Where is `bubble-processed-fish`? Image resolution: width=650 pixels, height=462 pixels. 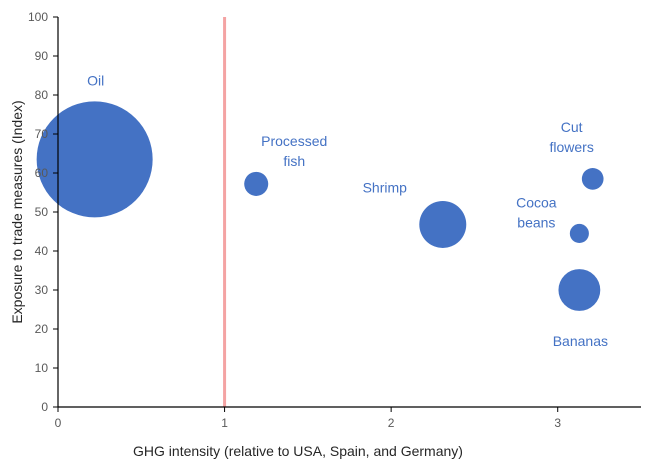
bubble-processed-fish is located at coordinates (256, 183).